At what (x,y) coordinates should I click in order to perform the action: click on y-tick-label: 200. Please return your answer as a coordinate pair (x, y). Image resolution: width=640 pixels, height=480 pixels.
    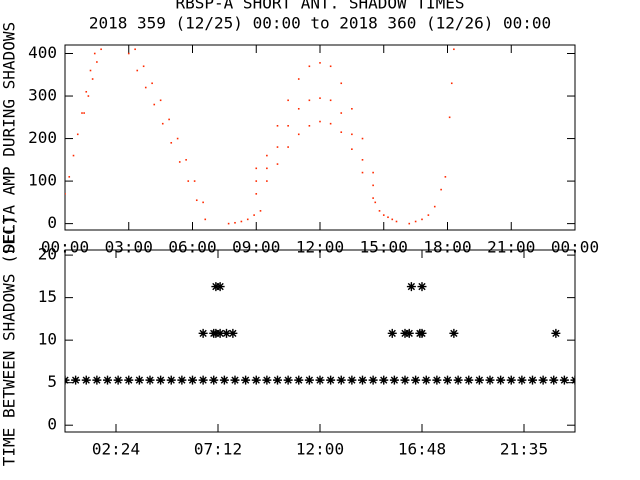
    Looking at the image, I should click on (42, 137).